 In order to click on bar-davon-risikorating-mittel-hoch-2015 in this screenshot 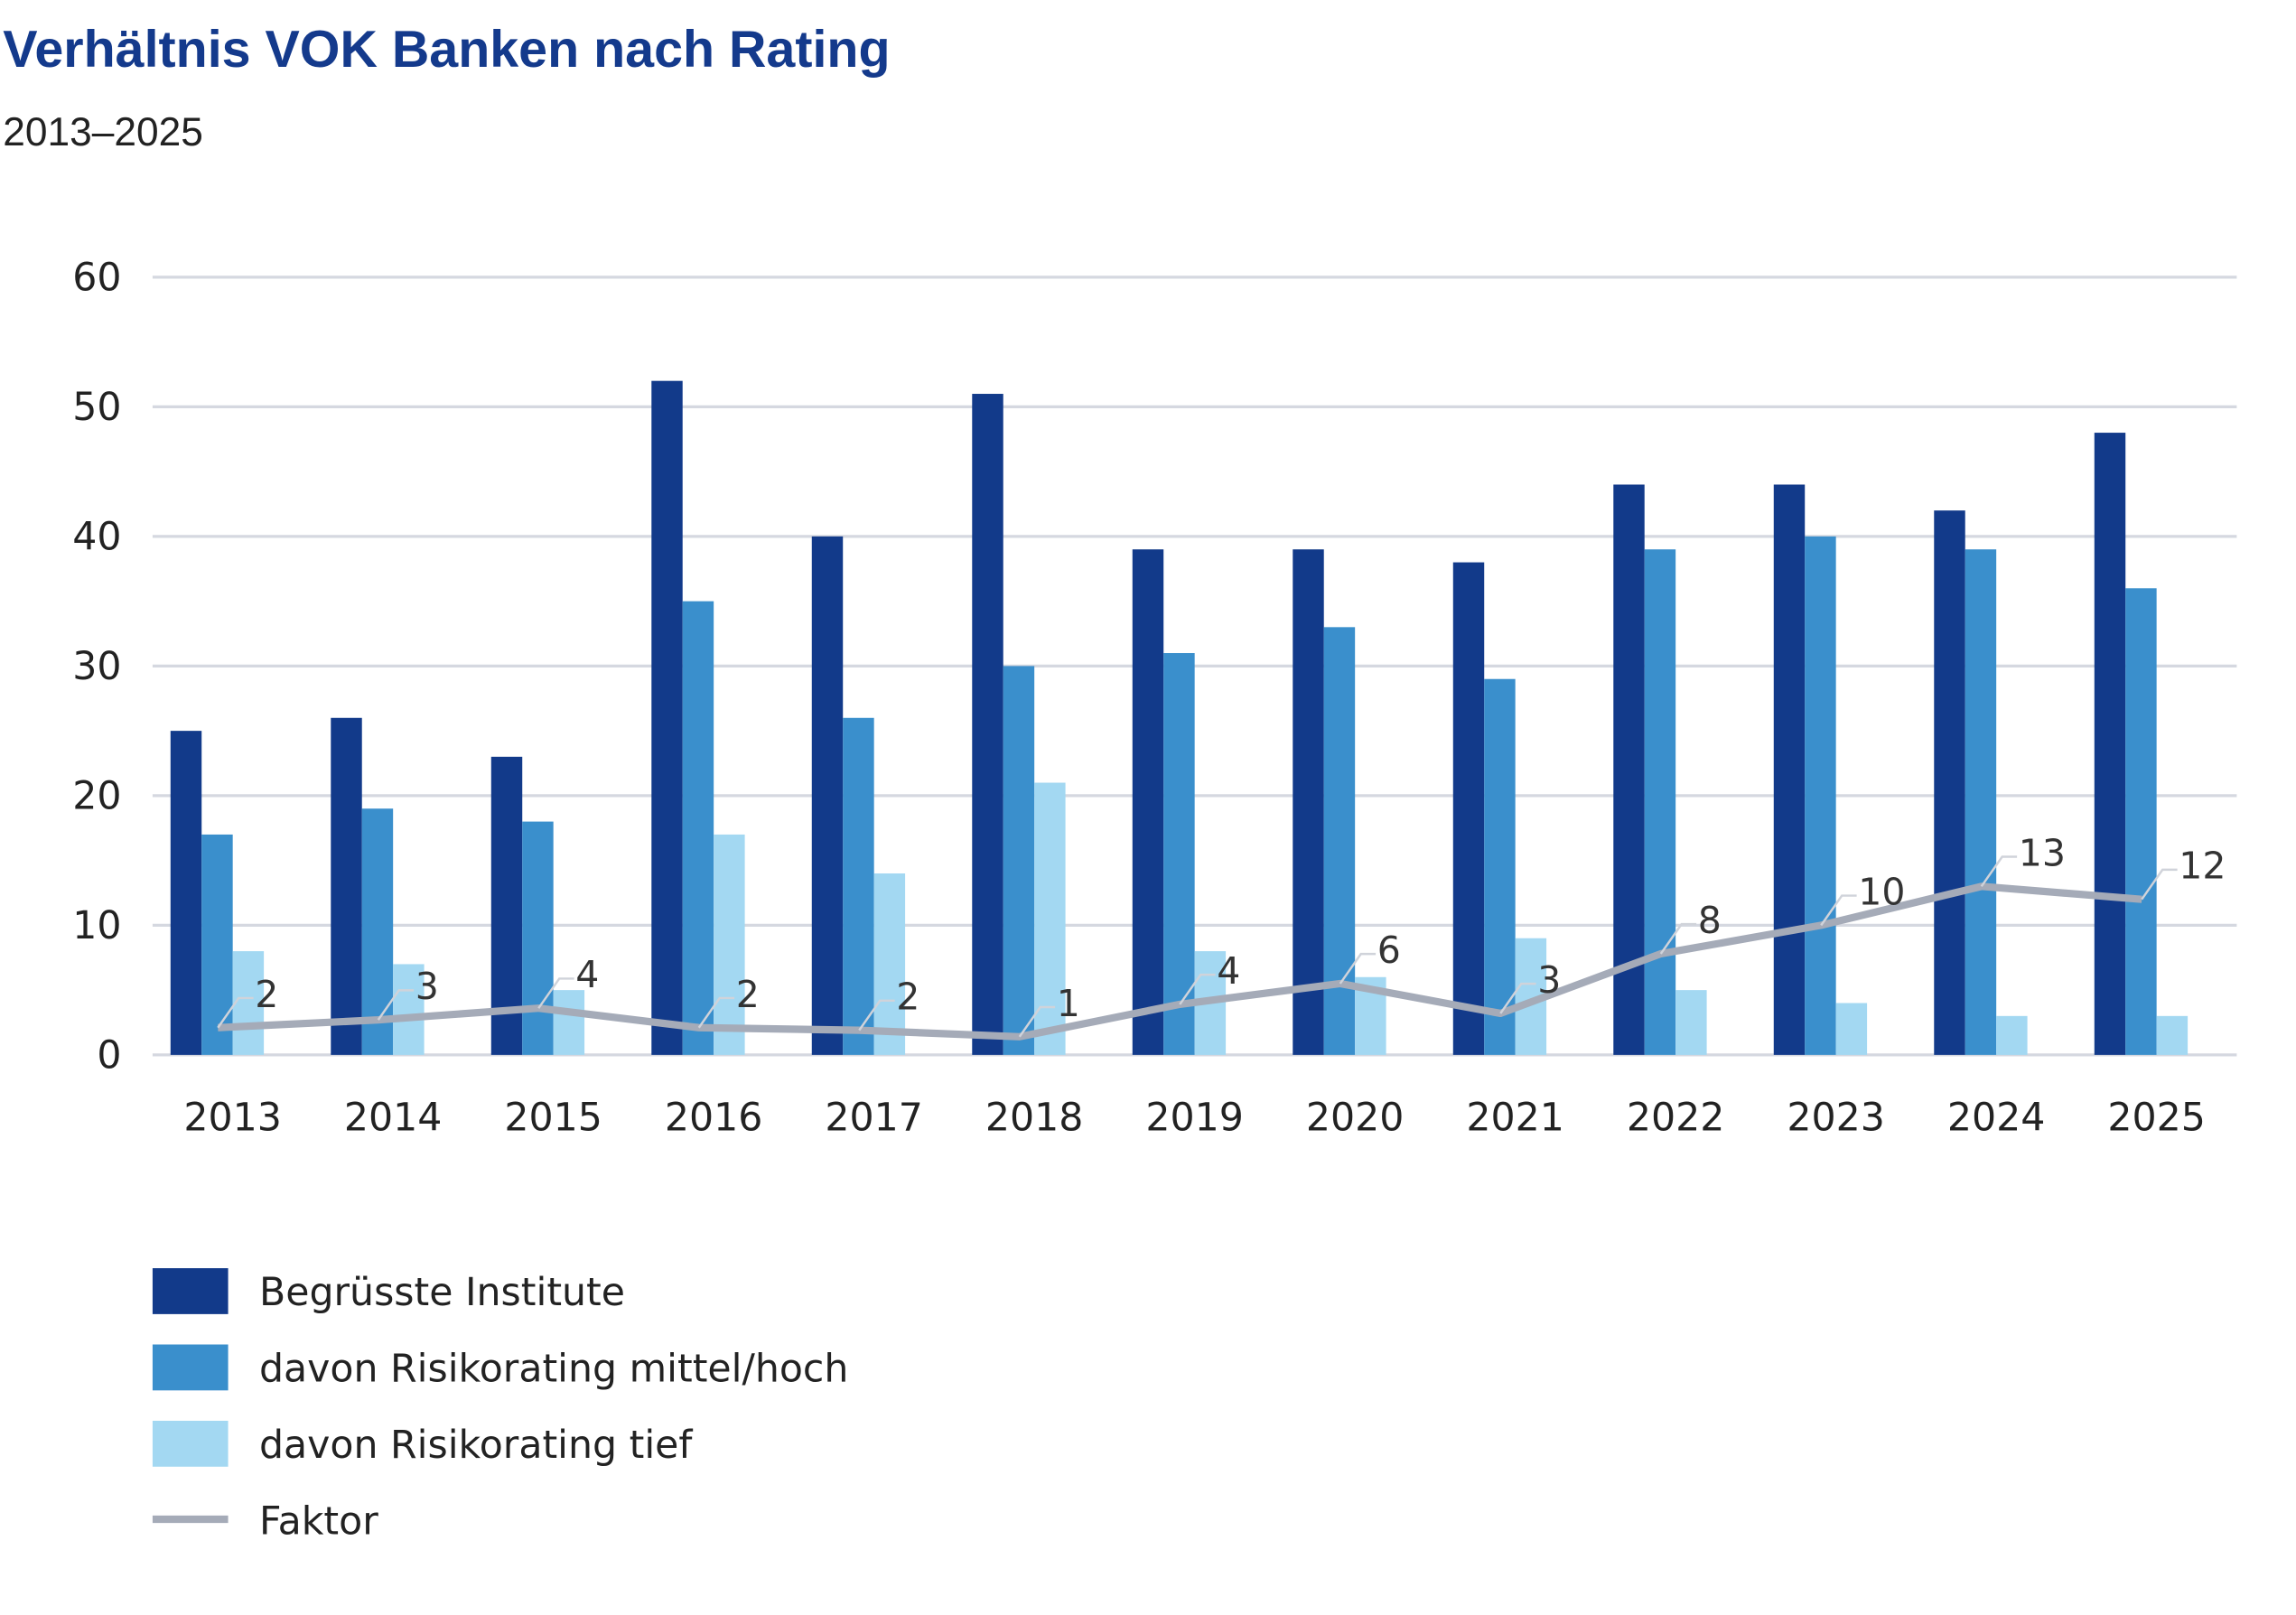, I will do `click(538, 938)`.